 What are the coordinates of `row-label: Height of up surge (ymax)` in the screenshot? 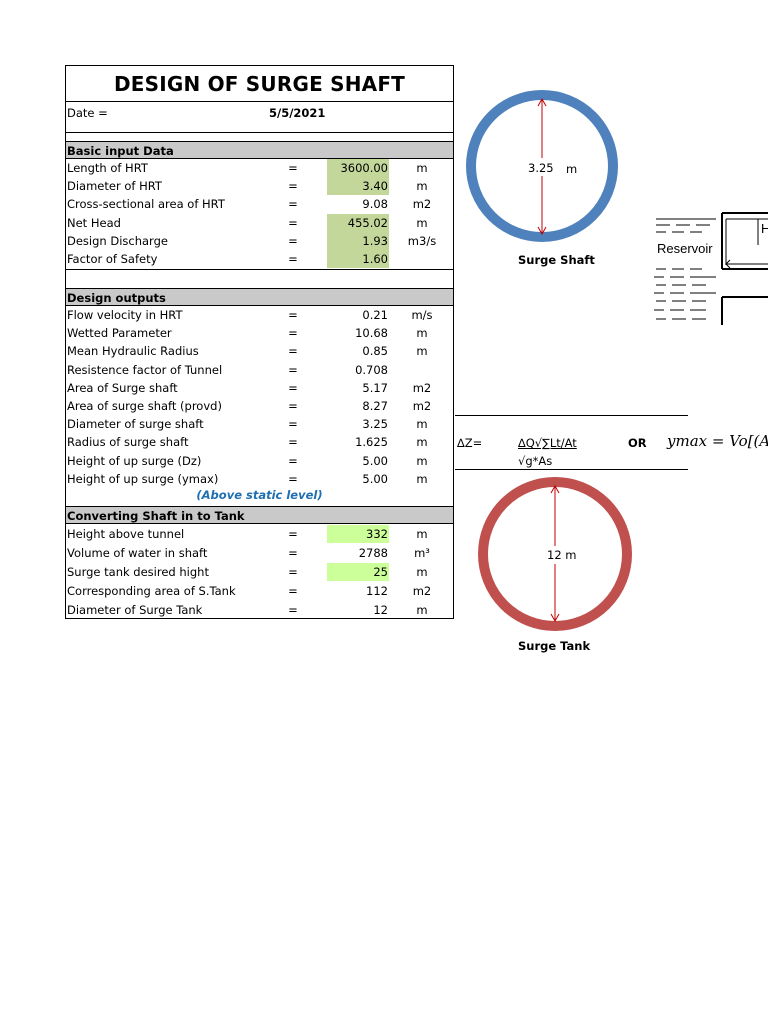 It's located at (143, 478).